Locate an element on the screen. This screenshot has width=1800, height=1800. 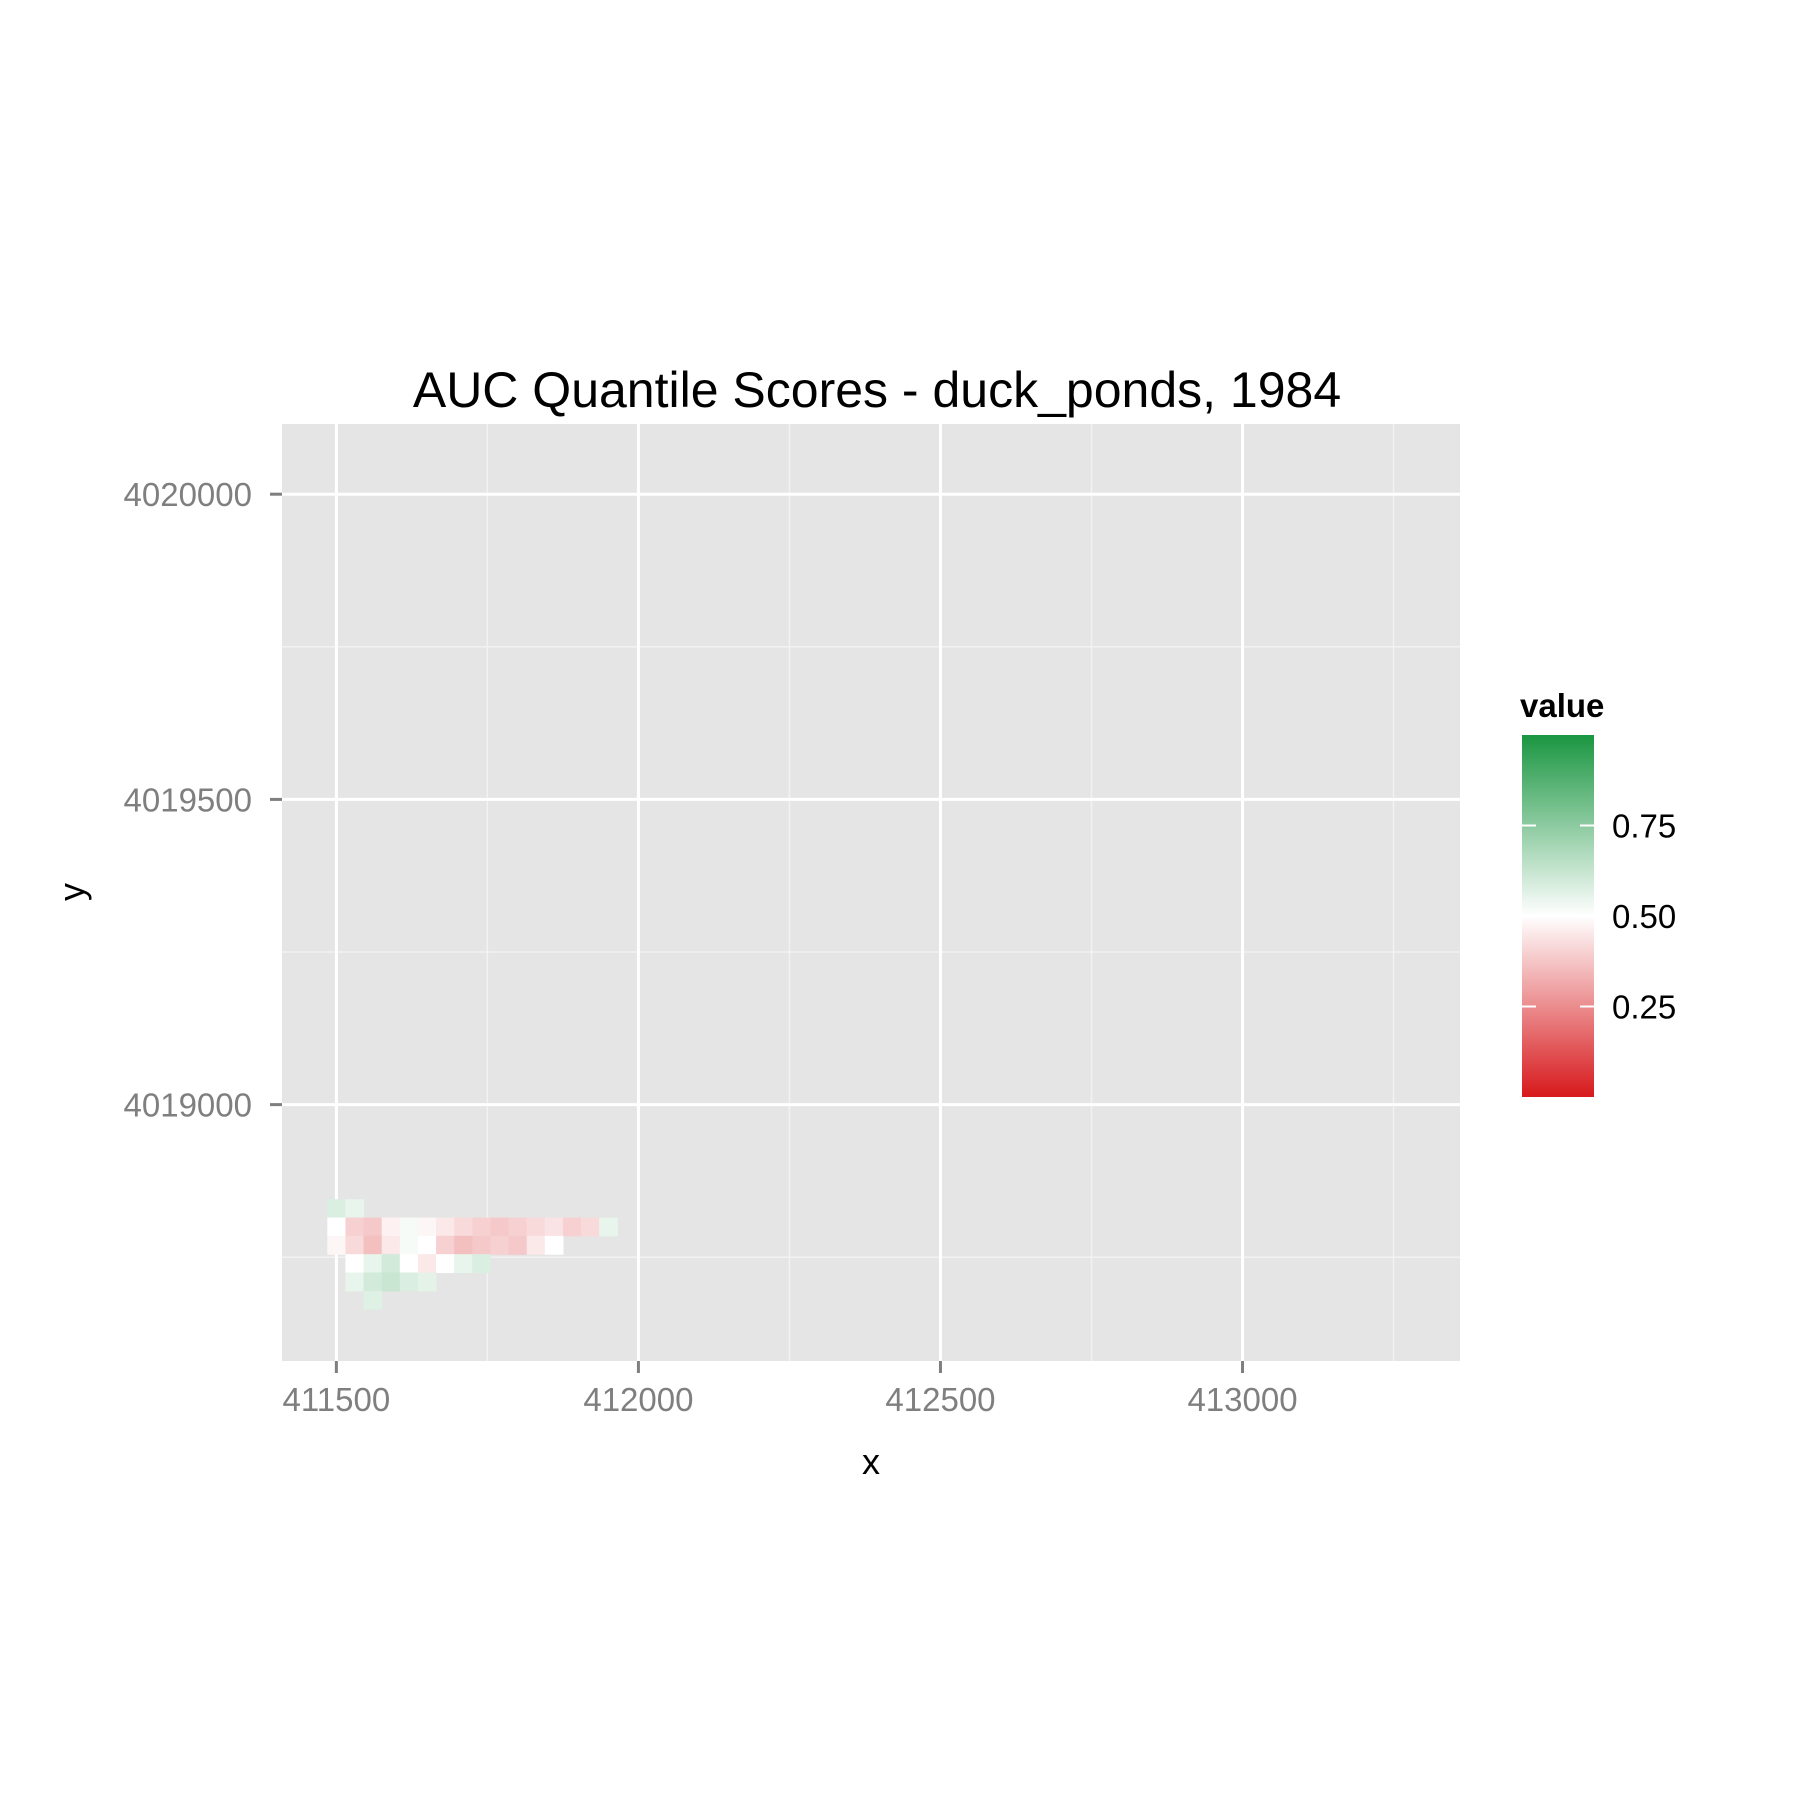
x-tick-label: 411500 is located at coordinates (337, 1399).